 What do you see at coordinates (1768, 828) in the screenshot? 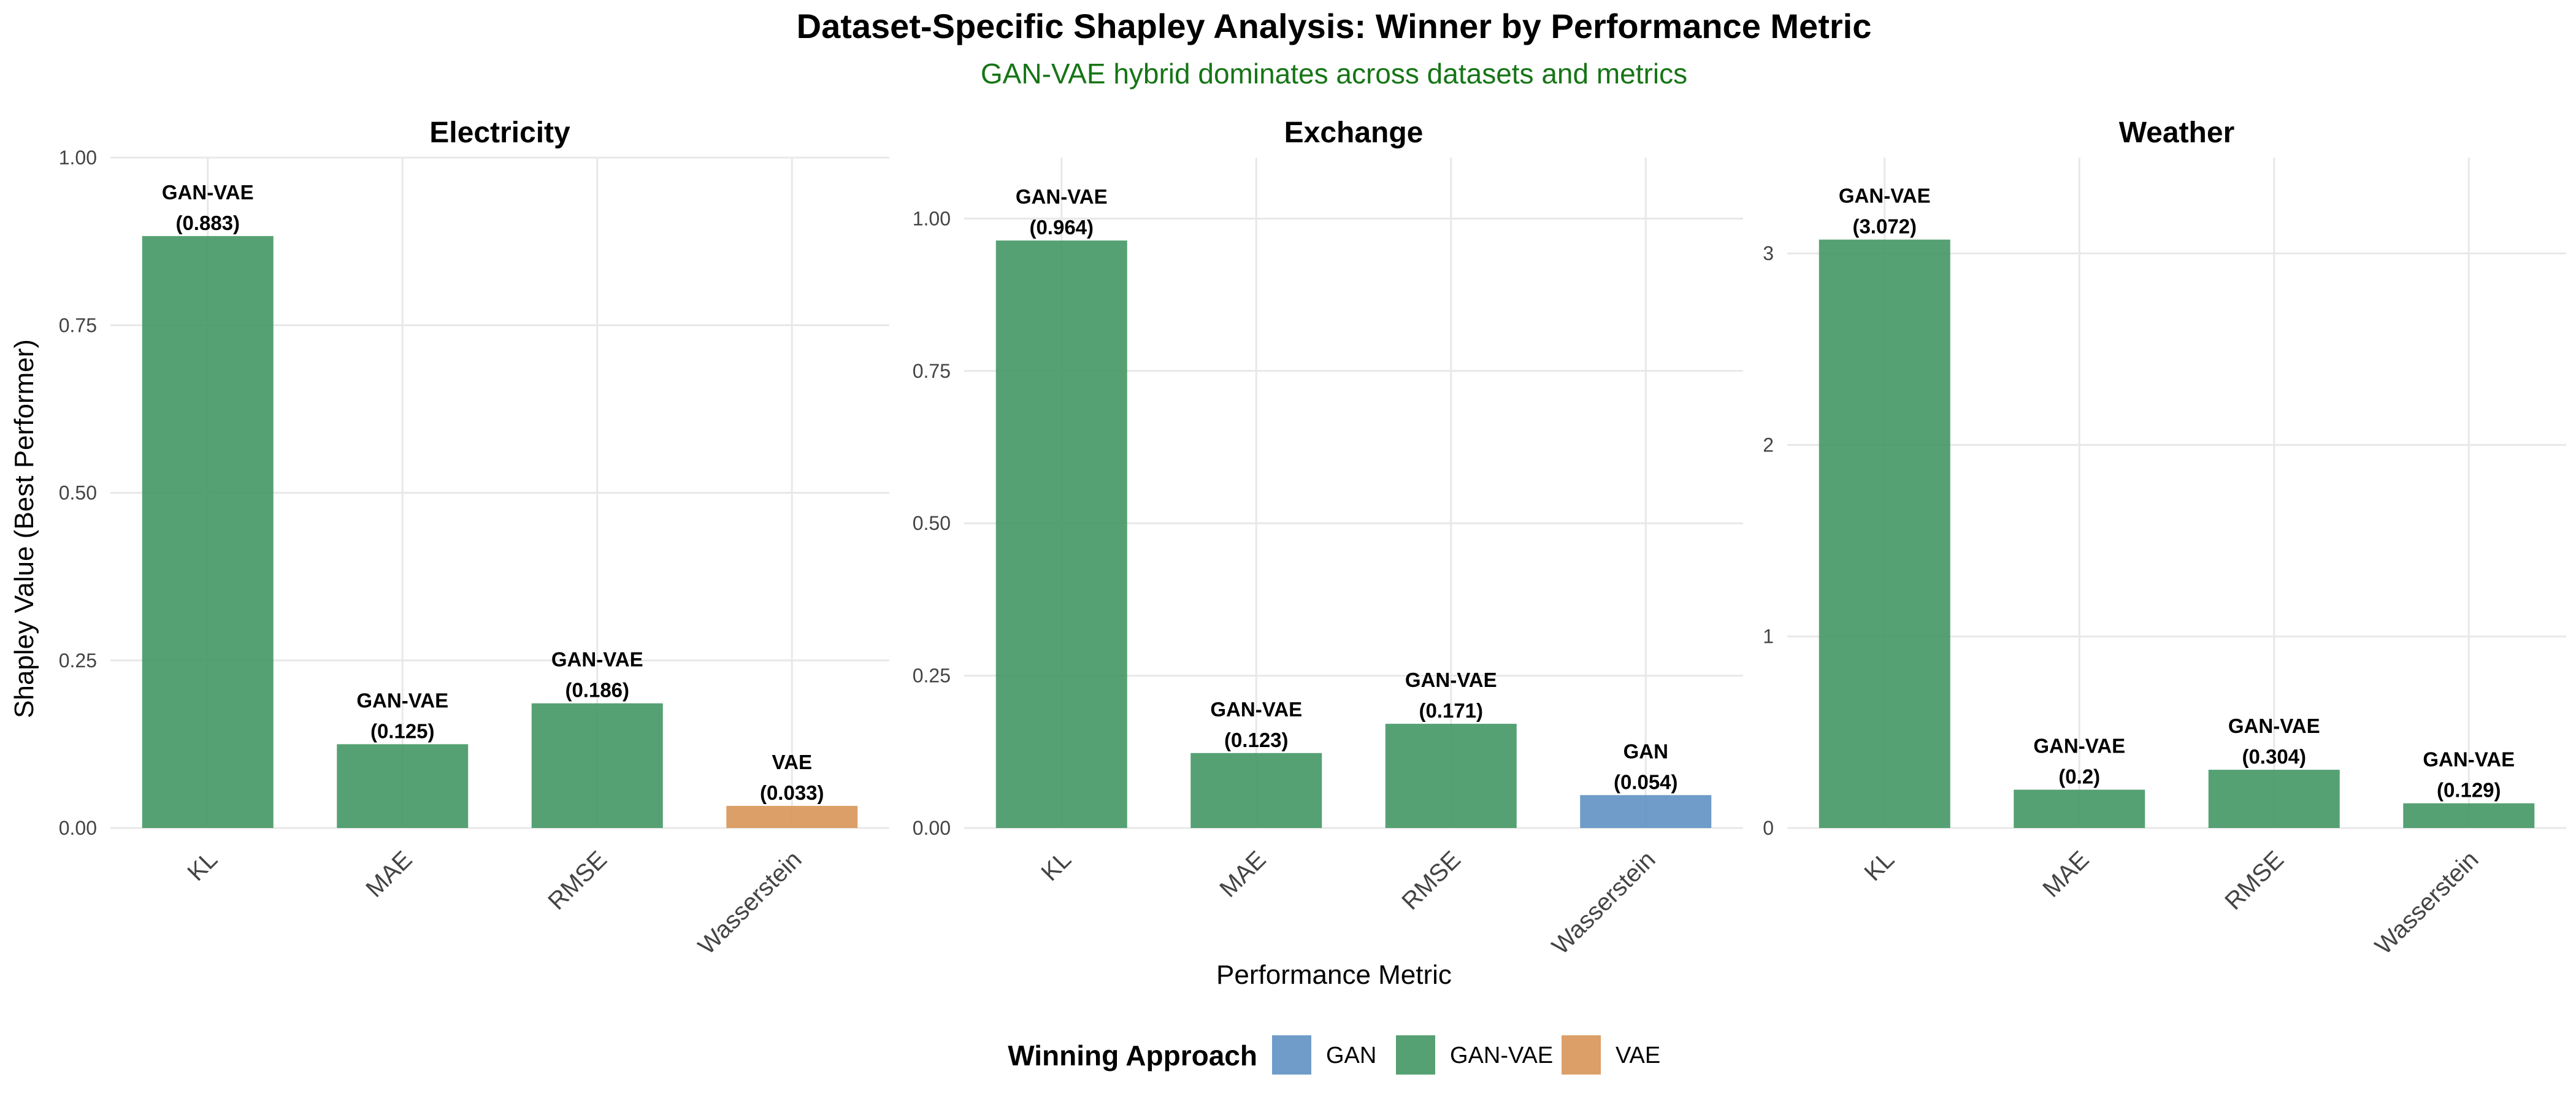
I see `y-tick-label: 0` at bounding box center [1768, 828].